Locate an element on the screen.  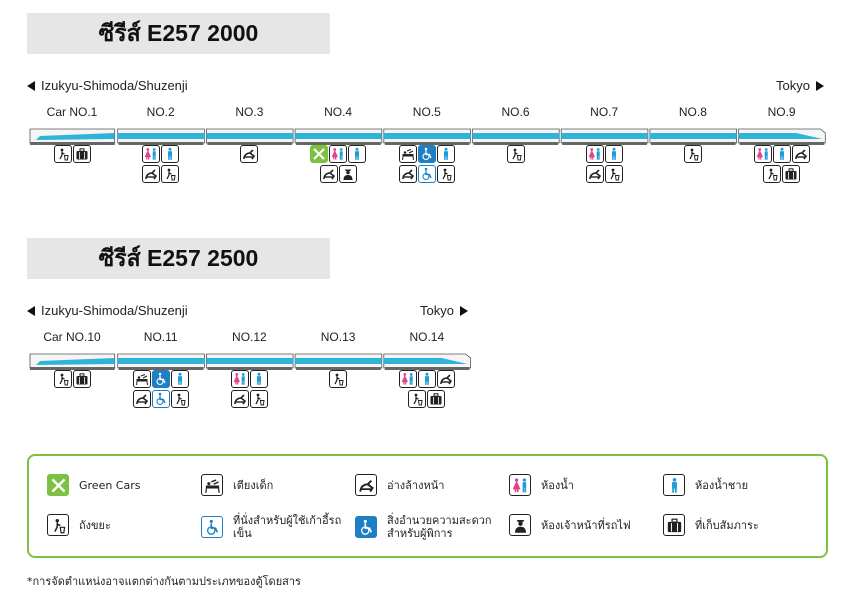
legend-item-luggage: ที่เก็บสัมภาระ is located at coordinates (711, 525).